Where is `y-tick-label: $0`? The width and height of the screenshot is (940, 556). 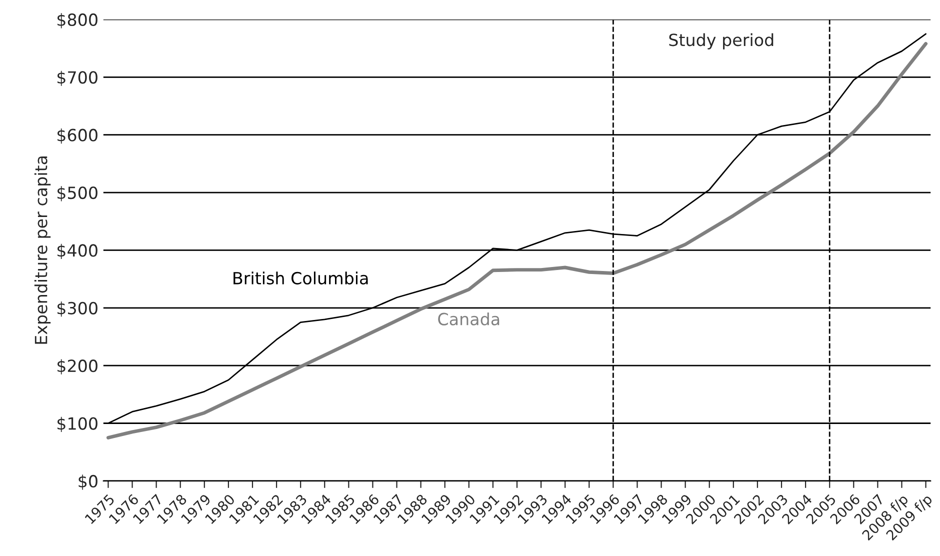 y-tick-label: $0 is located at coordinates (88, 482).